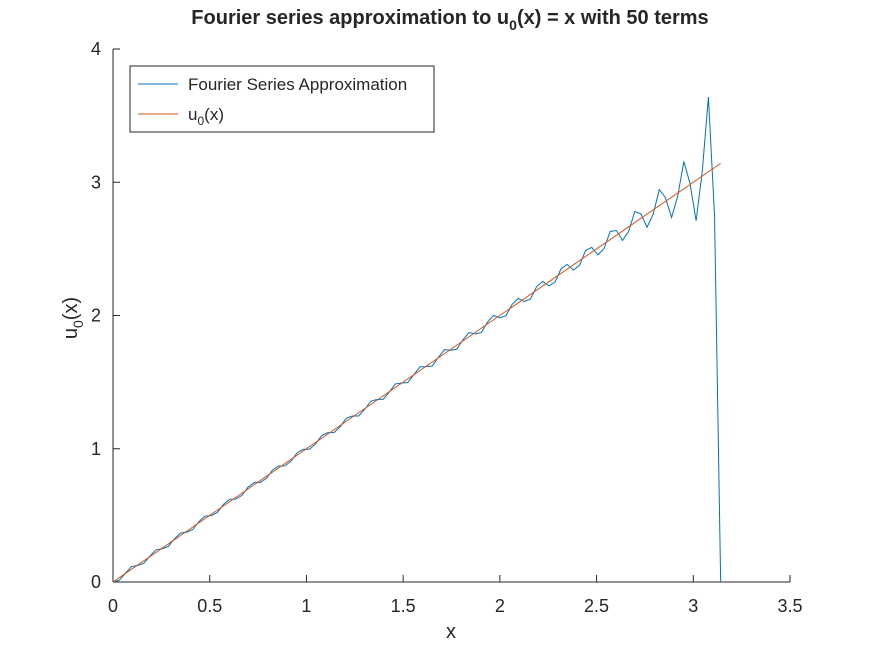 The image size is (872, 654). What do you see at coordinates (789, 606) in the screenshot?
I see `x-tick-label: 3.5` at bounding box center [789, 606].